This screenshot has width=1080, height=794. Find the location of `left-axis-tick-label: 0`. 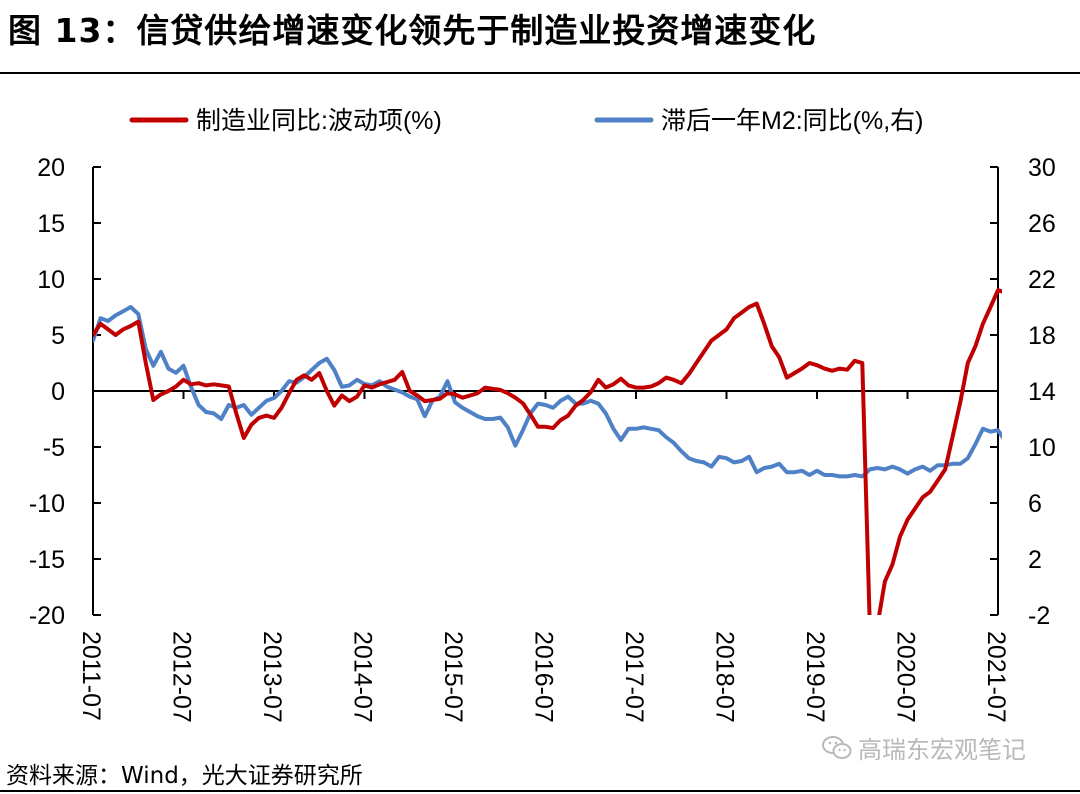

left-axis-tick-label: 0 is located at coordinates (58, 392).